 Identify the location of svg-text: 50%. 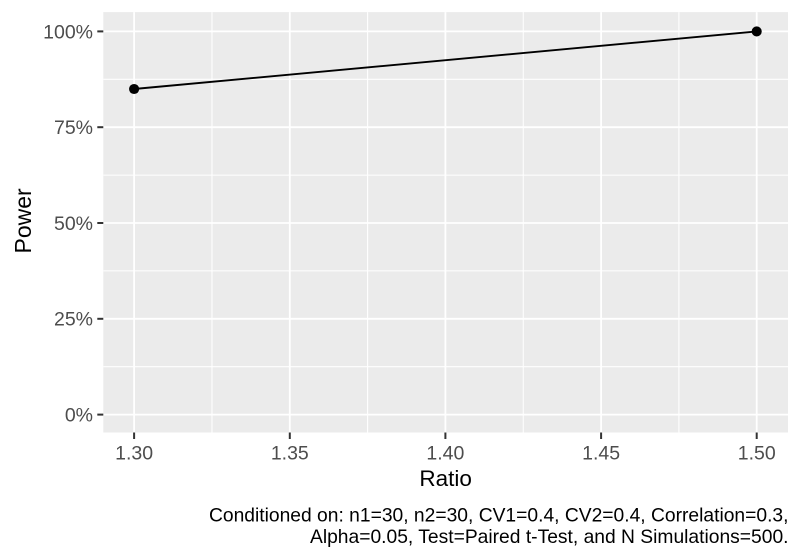
(73, 224).